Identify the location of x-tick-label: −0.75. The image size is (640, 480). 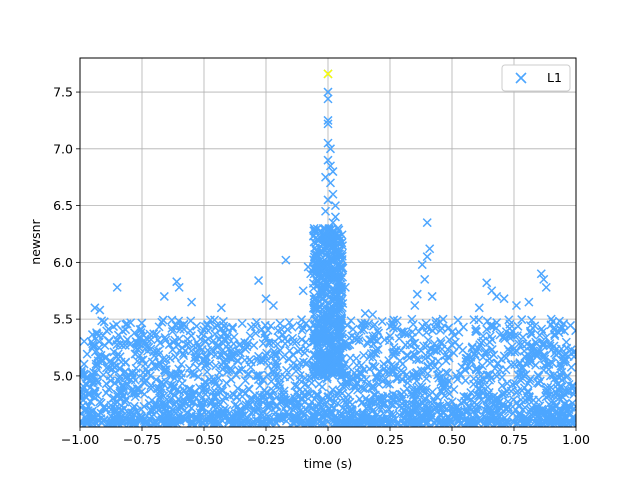
(142, 439).